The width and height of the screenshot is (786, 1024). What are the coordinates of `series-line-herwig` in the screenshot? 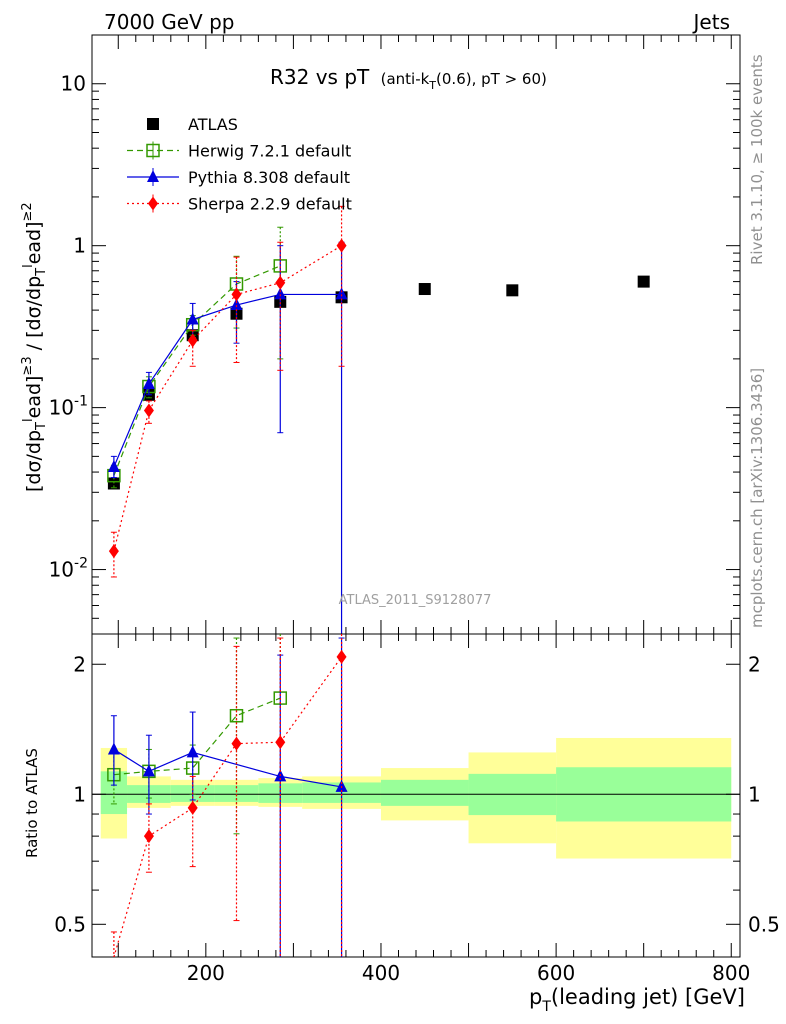 It's located at (197, 370).